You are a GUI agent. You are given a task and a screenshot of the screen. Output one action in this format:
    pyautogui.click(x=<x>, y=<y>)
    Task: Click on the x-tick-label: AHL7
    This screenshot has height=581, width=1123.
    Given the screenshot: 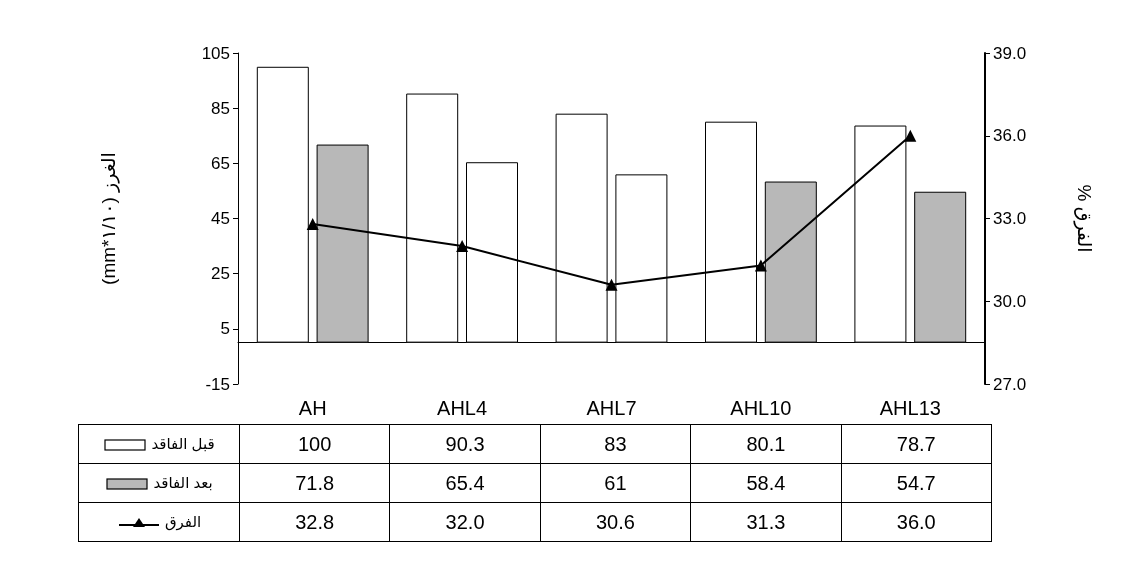 What is the action you would take?
    pyautogui.click(x=611, y=408)
    